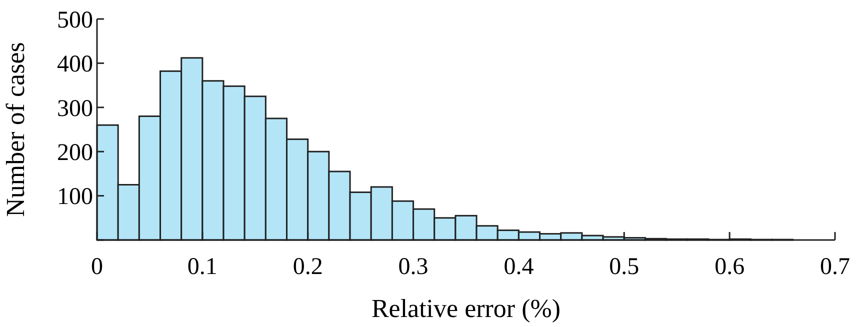  What do you see at coordinates (75, 65) in the screenshot?
I see `y-tick-label: 400` at bounding box center [75, 65].